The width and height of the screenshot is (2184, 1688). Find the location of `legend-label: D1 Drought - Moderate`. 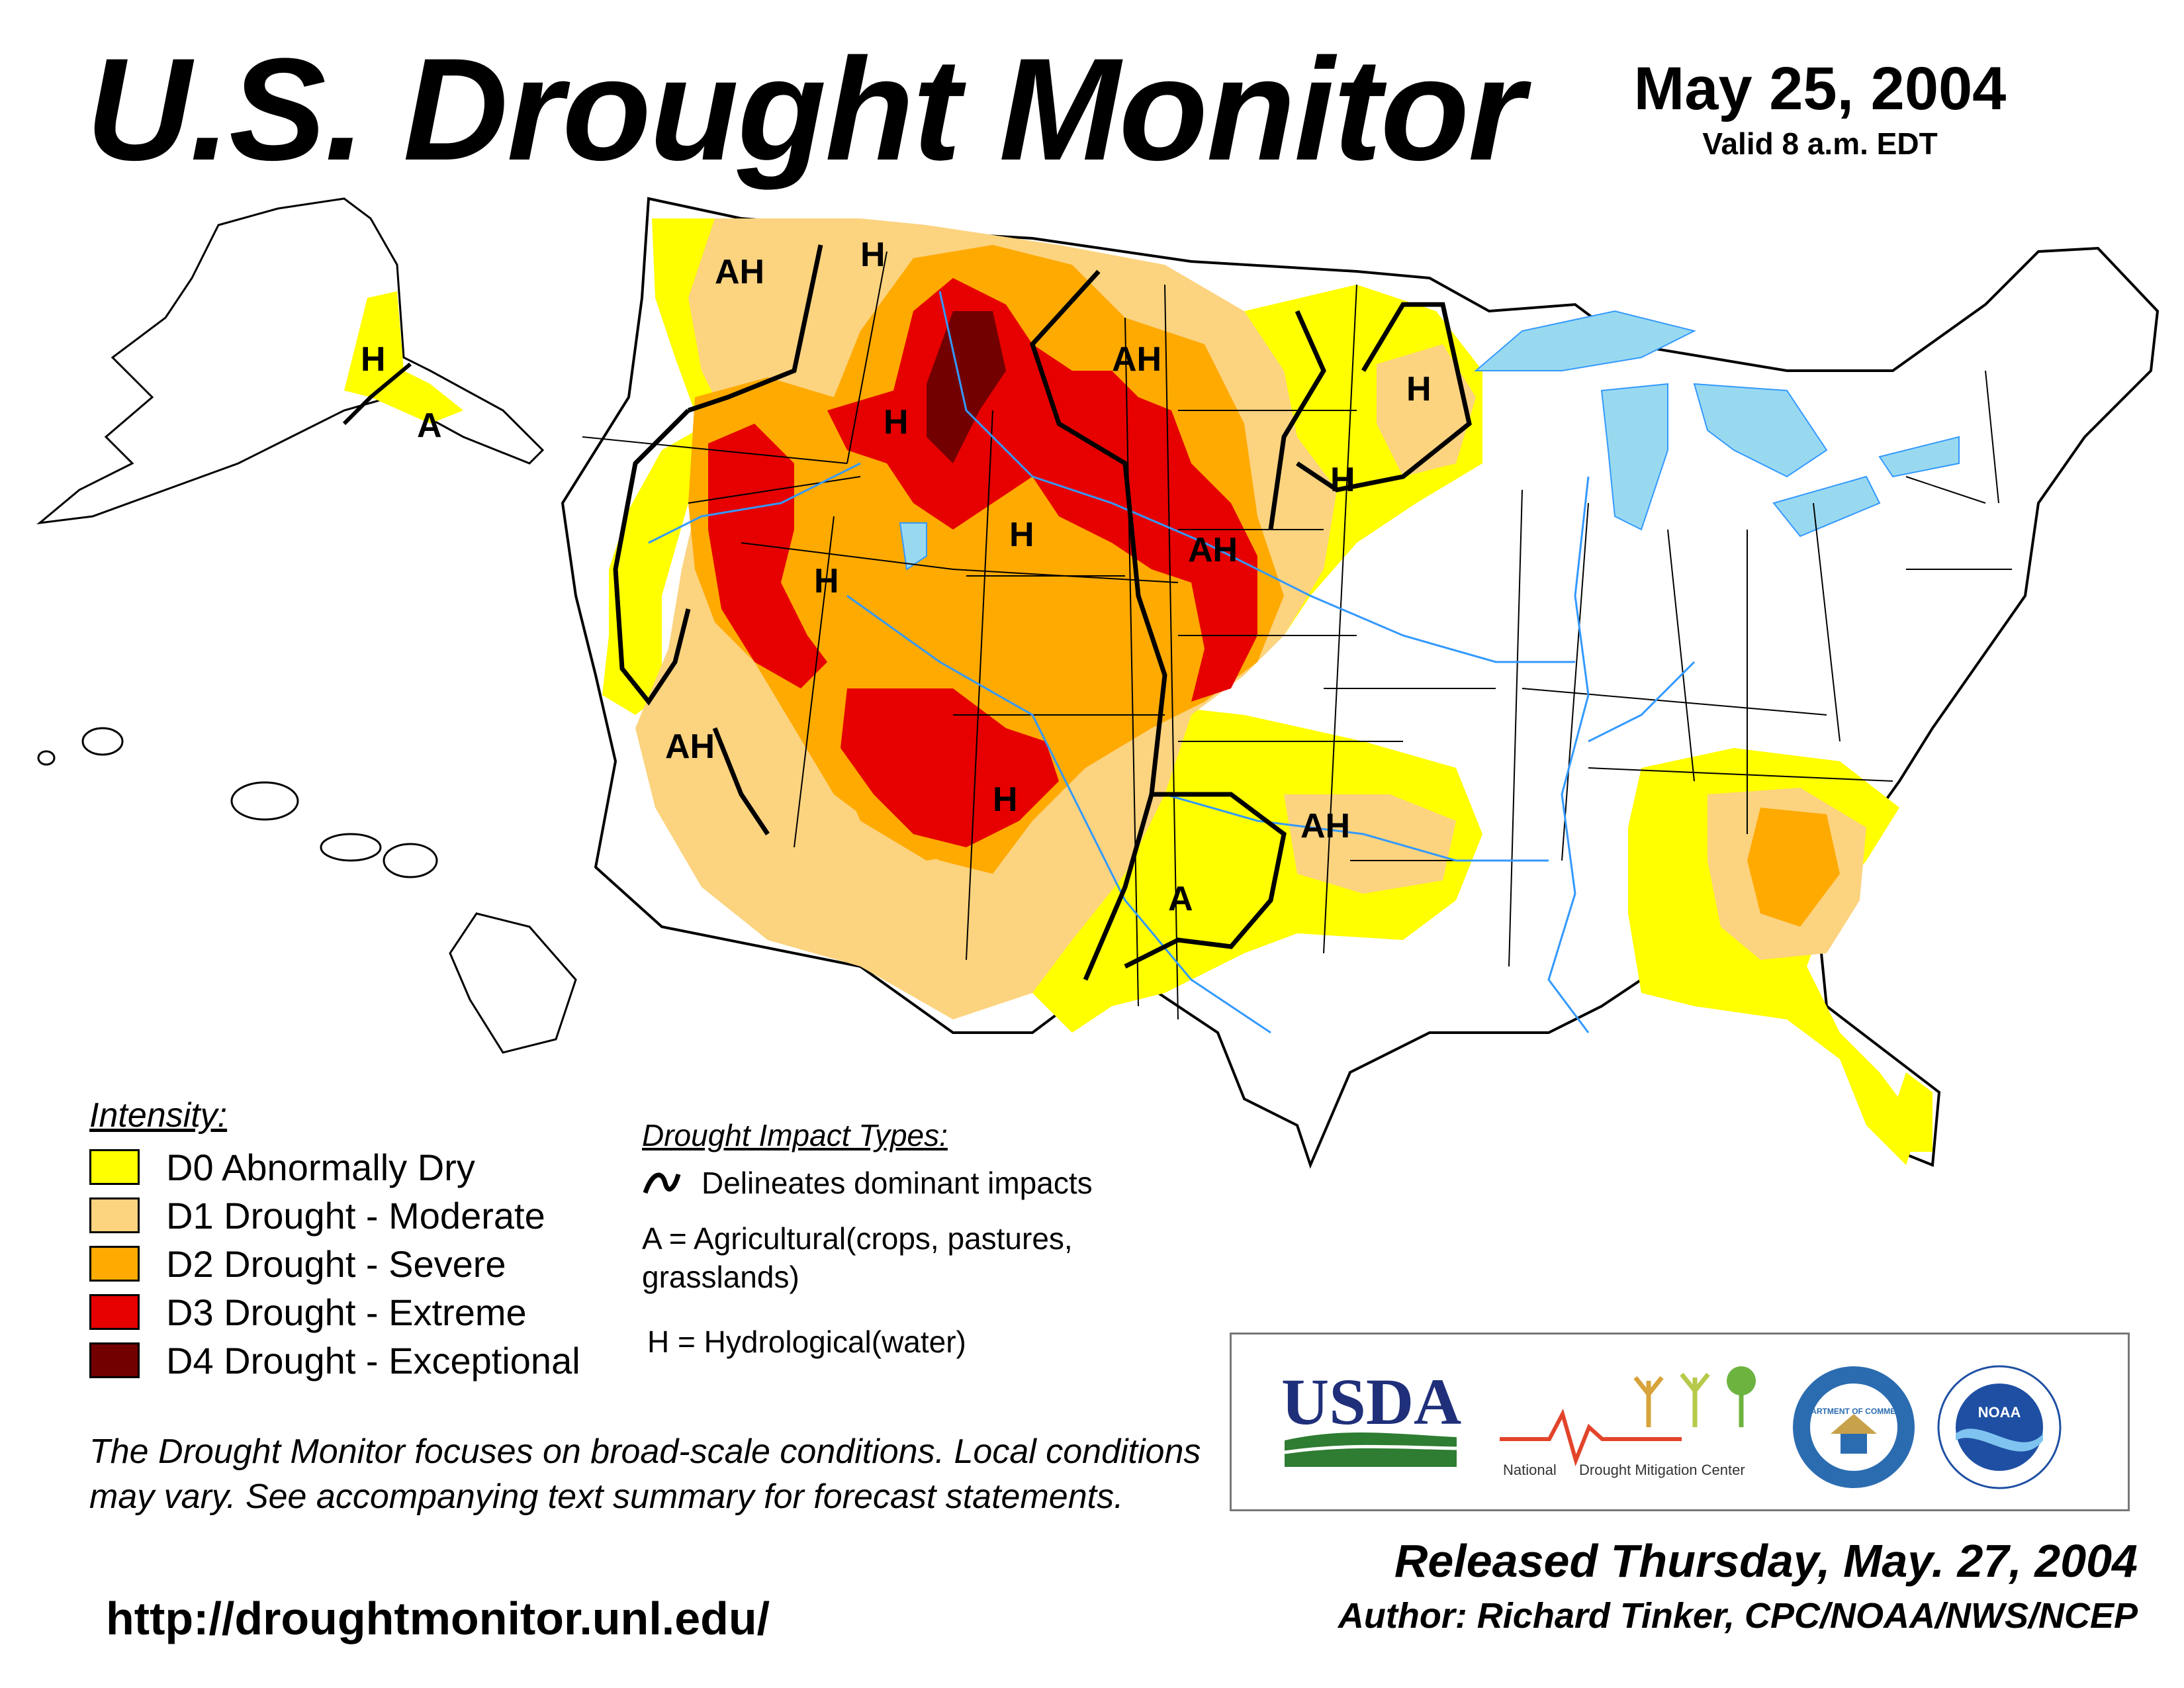

legend-label: D1 Drought - Moderate is located at coordinates (355, 1215).